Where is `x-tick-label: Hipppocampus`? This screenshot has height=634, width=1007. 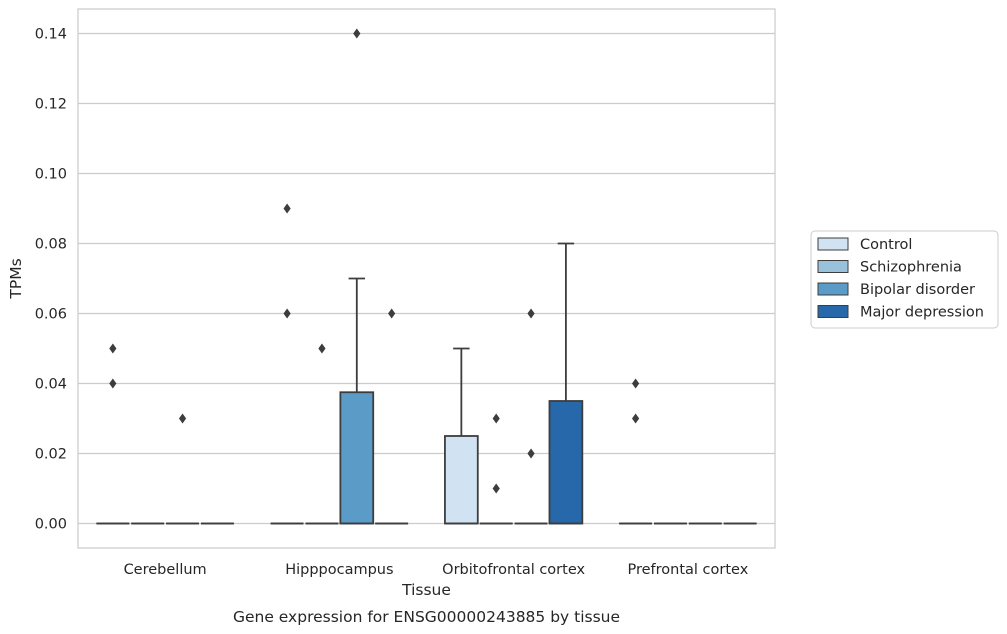 x-tick-label: Hipppocampus is located at coordinates (339, 570).